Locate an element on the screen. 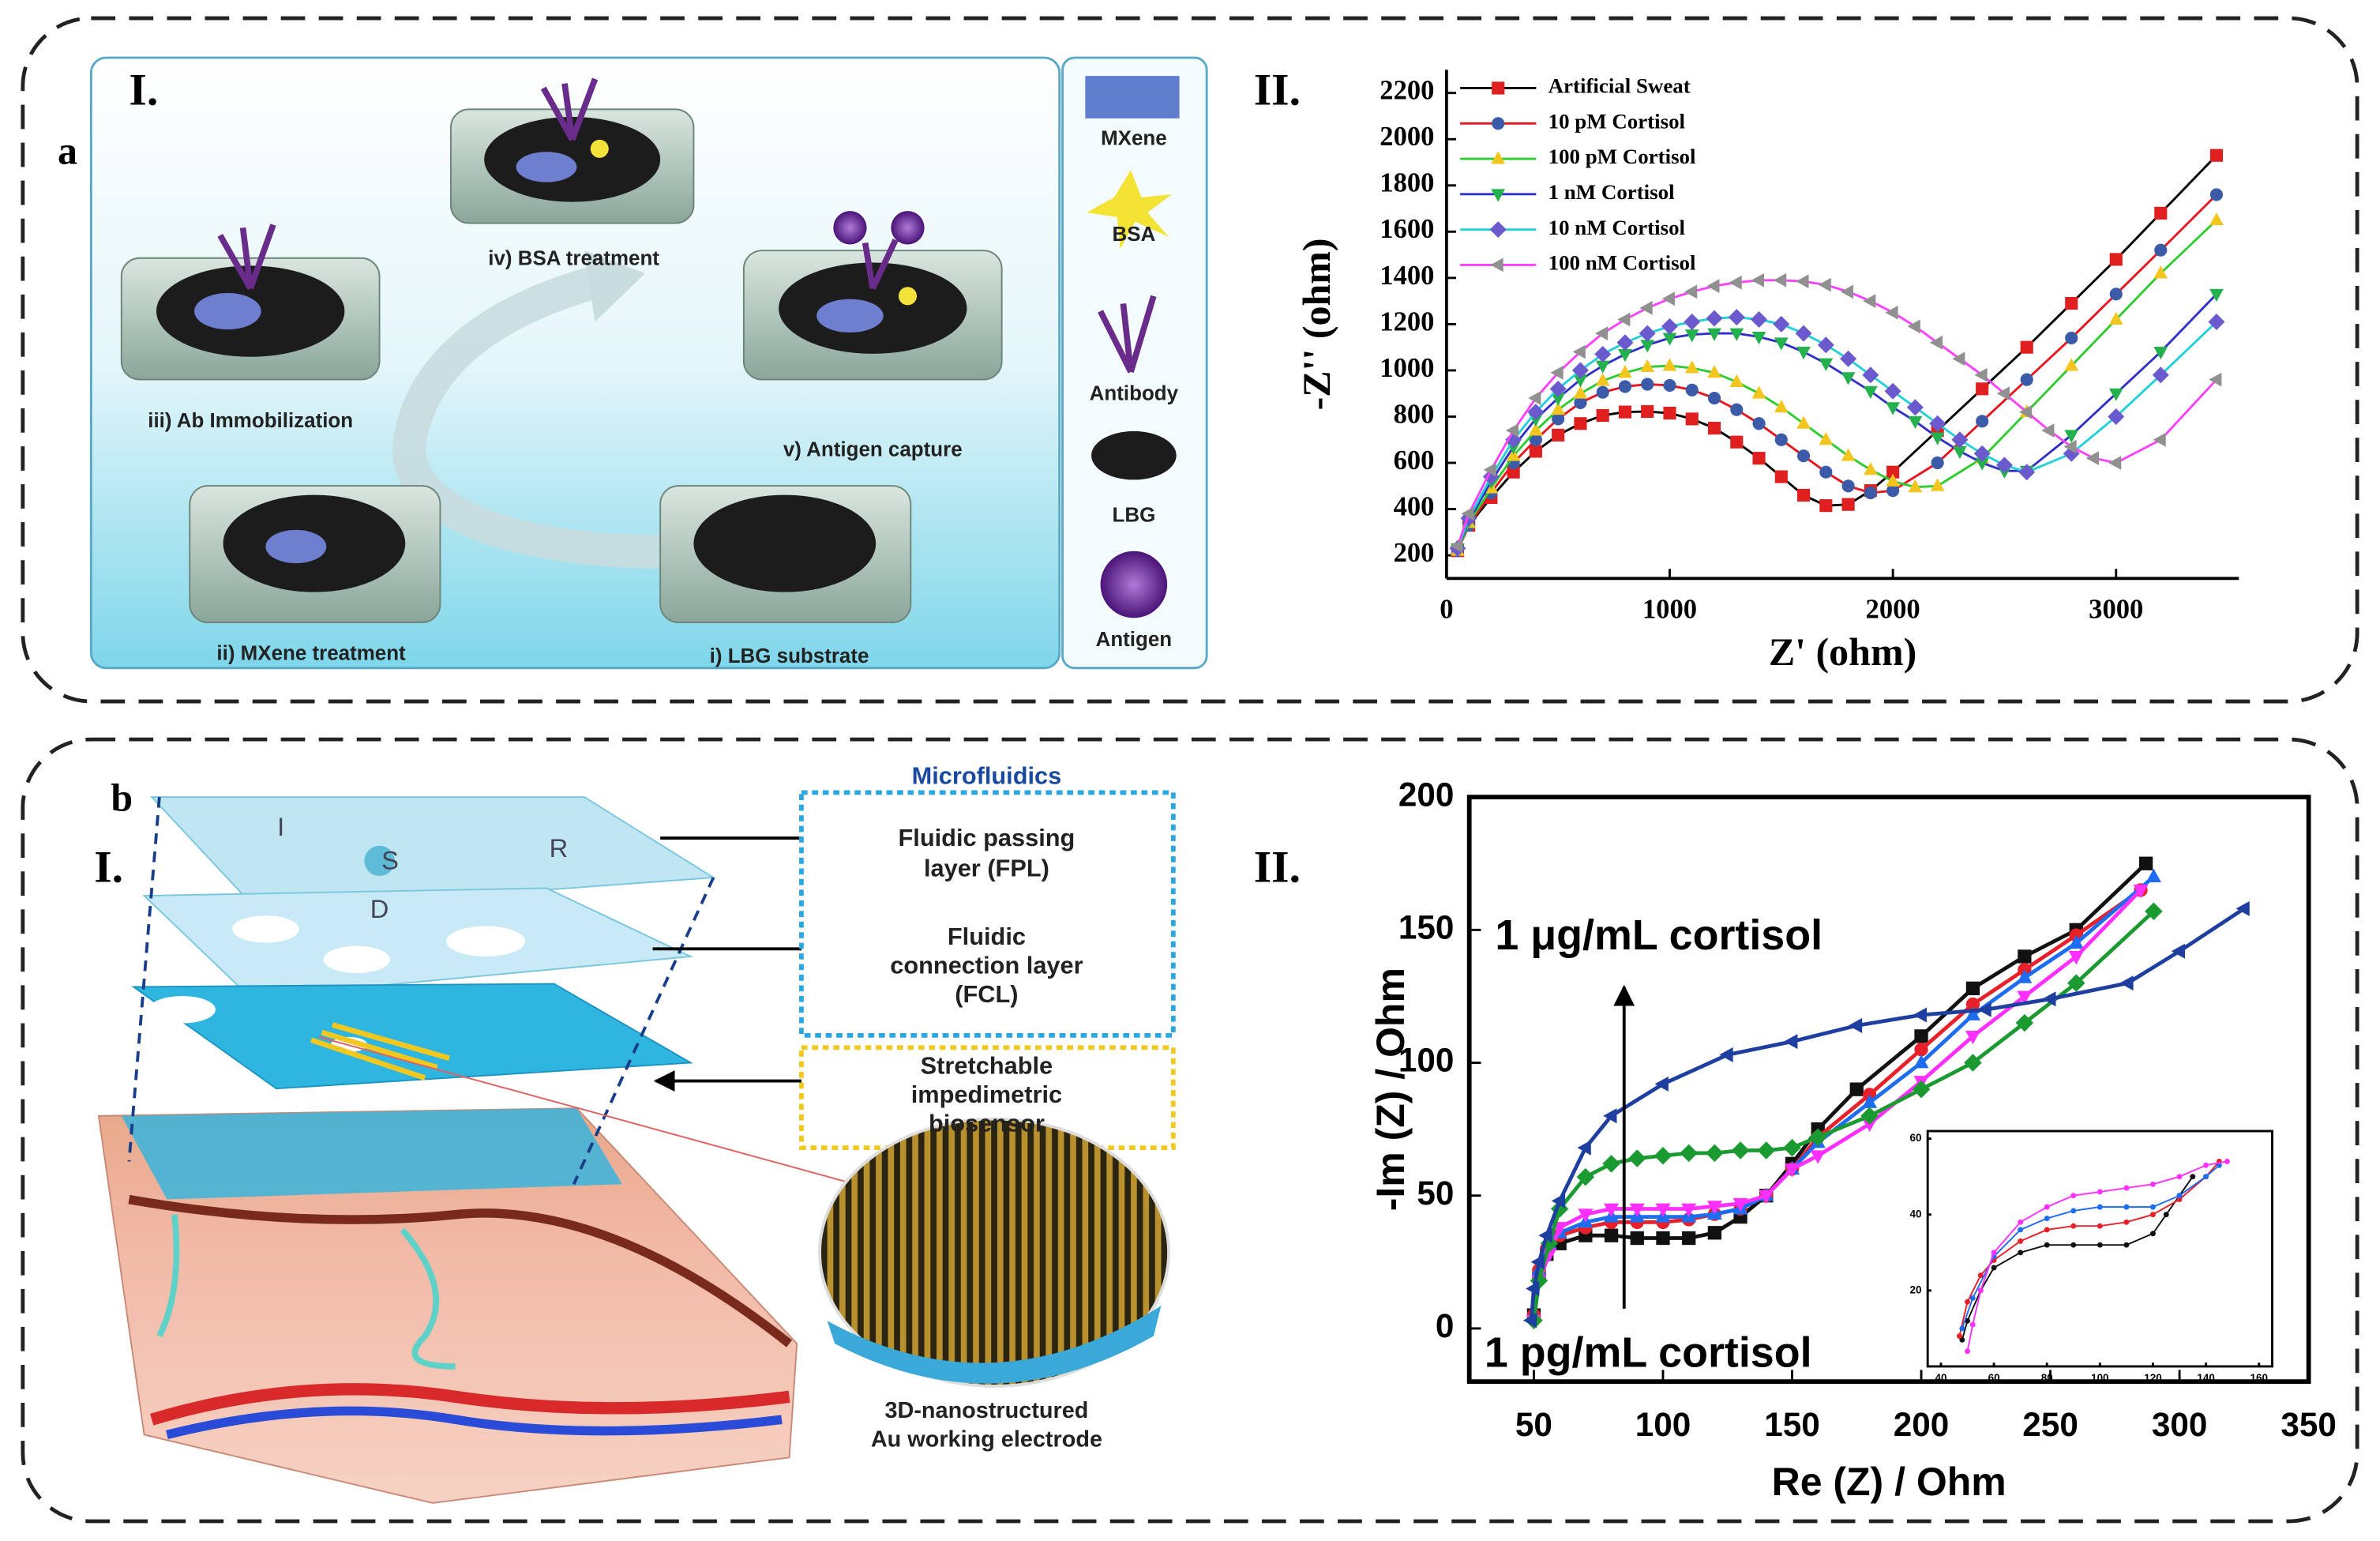  y-tick-label: 0 is located at coordinates (1445, 1325).